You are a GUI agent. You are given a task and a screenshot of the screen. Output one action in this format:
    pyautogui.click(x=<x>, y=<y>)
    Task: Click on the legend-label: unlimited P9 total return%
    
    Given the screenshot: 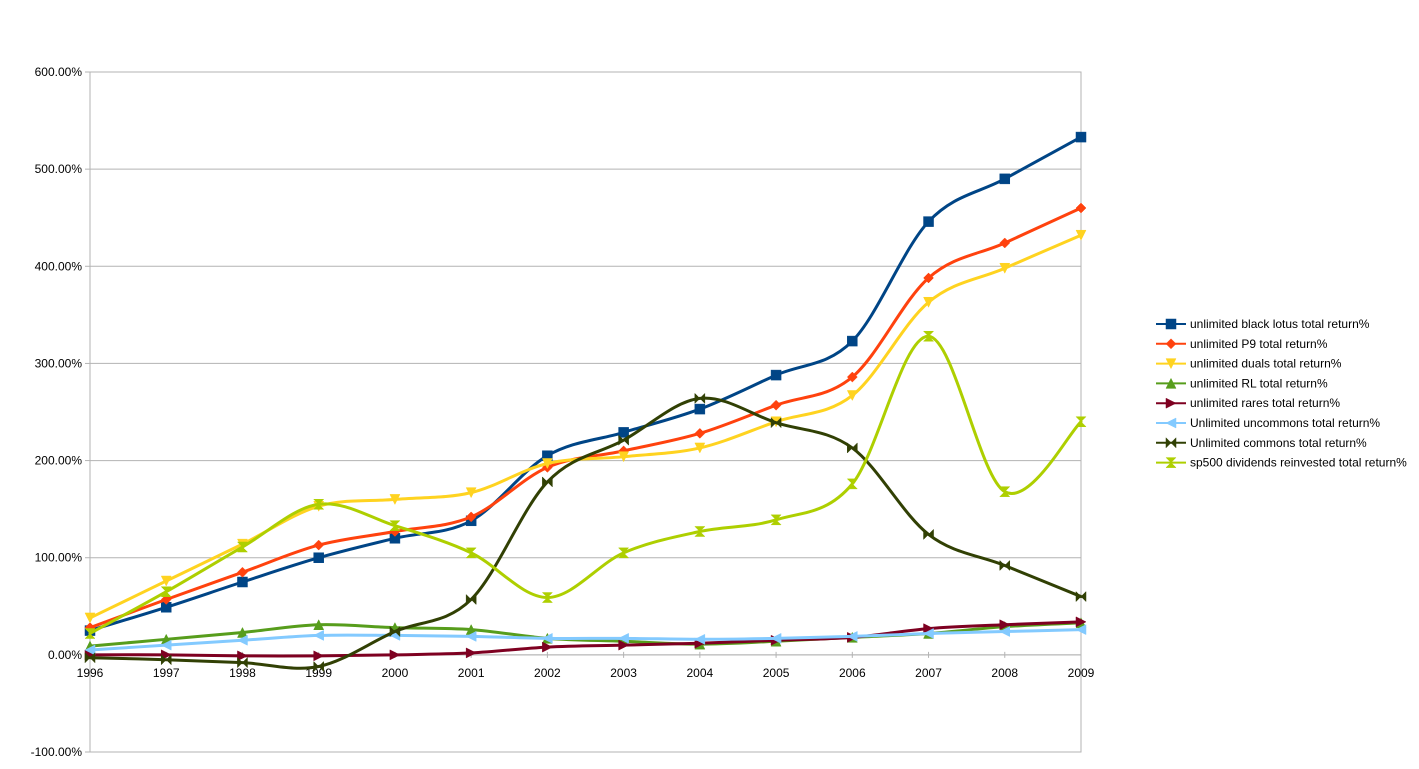 What is the action you would take?
    pyautogui.click(x=1259, y=344)
    